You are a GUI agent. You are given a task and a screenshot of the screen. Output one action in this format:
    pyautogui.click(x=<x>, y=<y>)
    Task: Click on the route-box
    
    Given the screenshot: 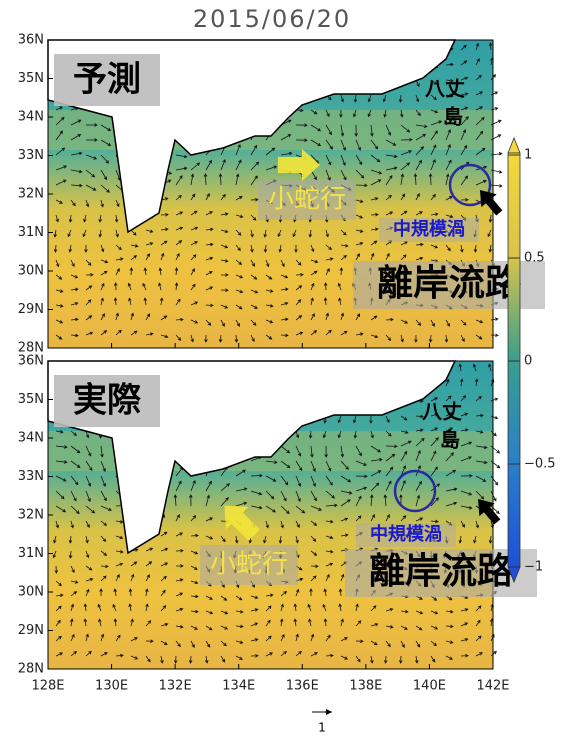 What is the action you would take?
    pyautogui.click(x=441, y=573)
    